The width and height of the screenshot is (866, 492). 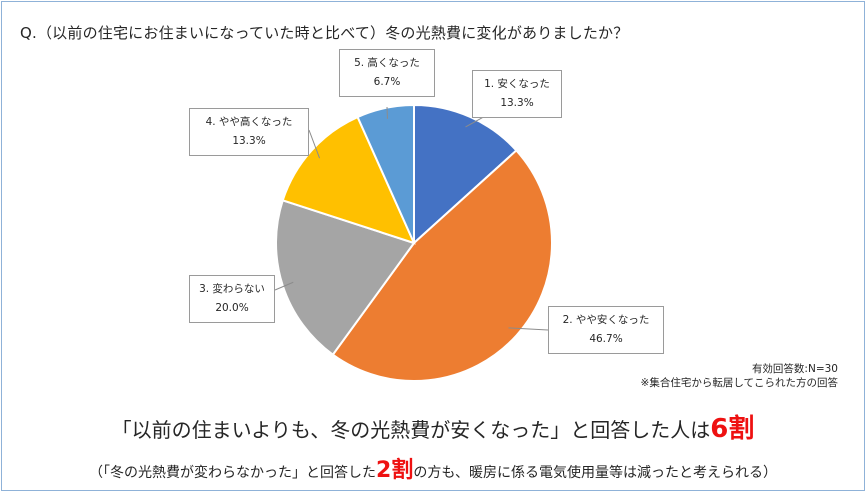 I want to click on headline: 「以前の住まいよりも、冬の光熱費が安くなった」と回答した人は6割, so click(x=433, y=426).